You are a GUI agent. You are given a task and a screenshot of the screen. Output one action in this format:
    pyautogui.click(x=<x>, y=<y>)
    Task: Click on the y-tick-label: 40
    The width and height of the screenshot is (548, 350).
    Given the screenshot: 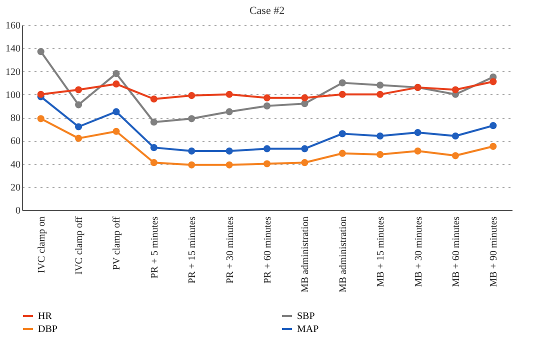 What is the action you would take?
    pyautogui.click(x=15, y=164)
    